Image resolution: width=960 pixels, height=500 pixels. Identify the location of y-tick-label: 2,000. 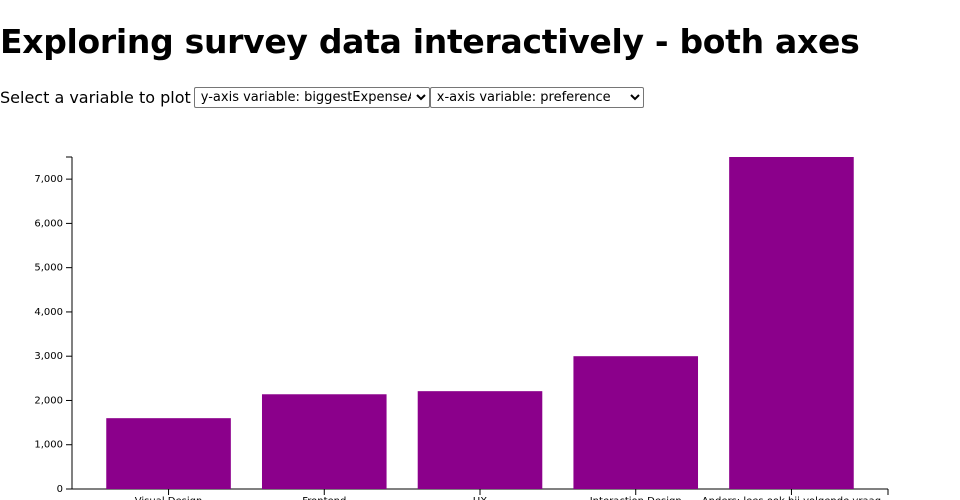
(48, 400).